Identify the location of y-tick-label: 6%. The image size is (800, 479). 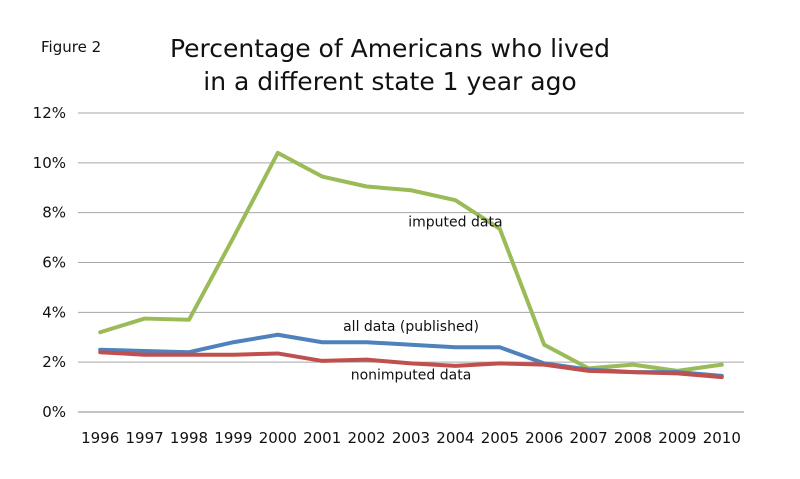
(54, 263).